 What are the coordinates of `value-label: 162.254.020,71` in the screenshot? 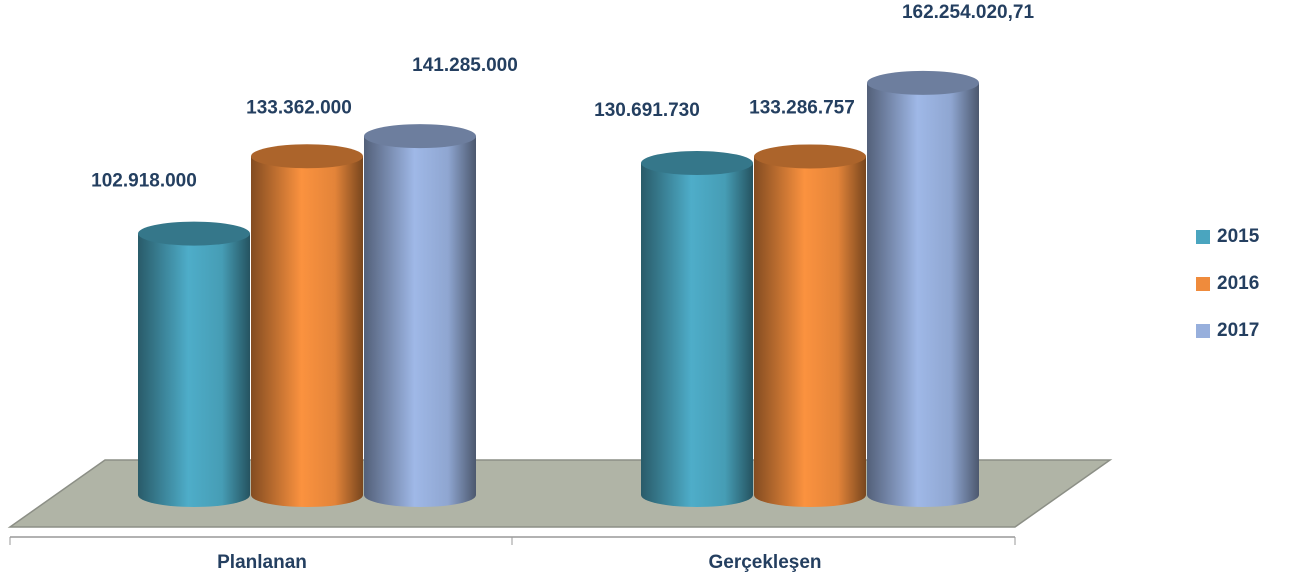 It's located at (968, 12).